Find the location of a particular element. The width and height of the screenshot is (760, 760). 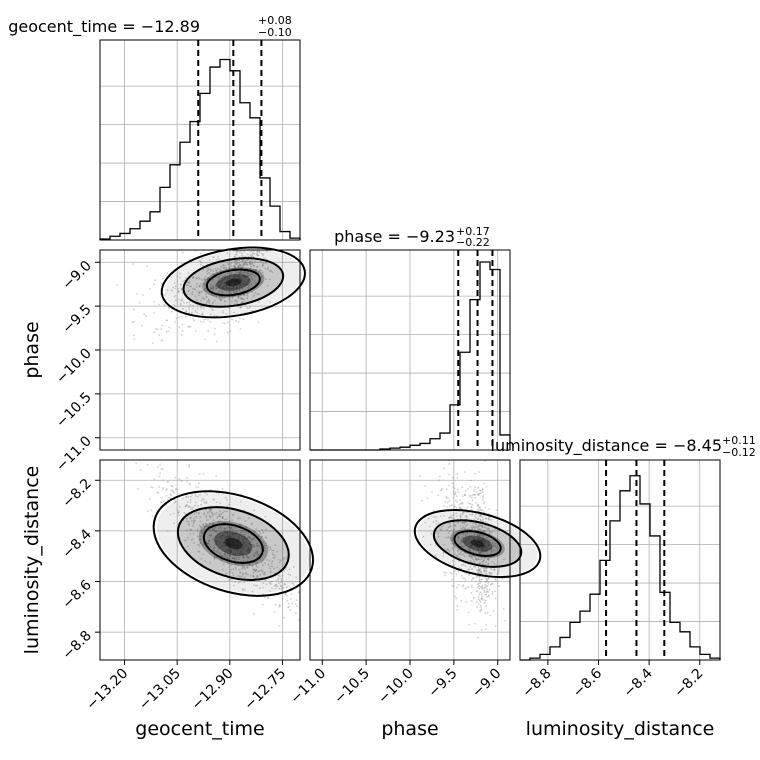

x-tick-label: −8.6 is located at coordinates (587, 682).